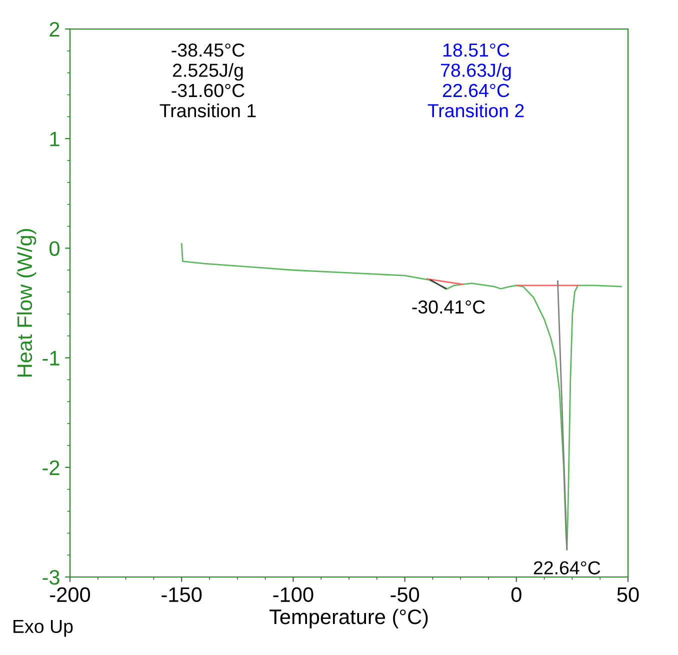 The width and height of the screenshot is (678, 655). I want to click on y-tick-label: -2, so click(51, 467).